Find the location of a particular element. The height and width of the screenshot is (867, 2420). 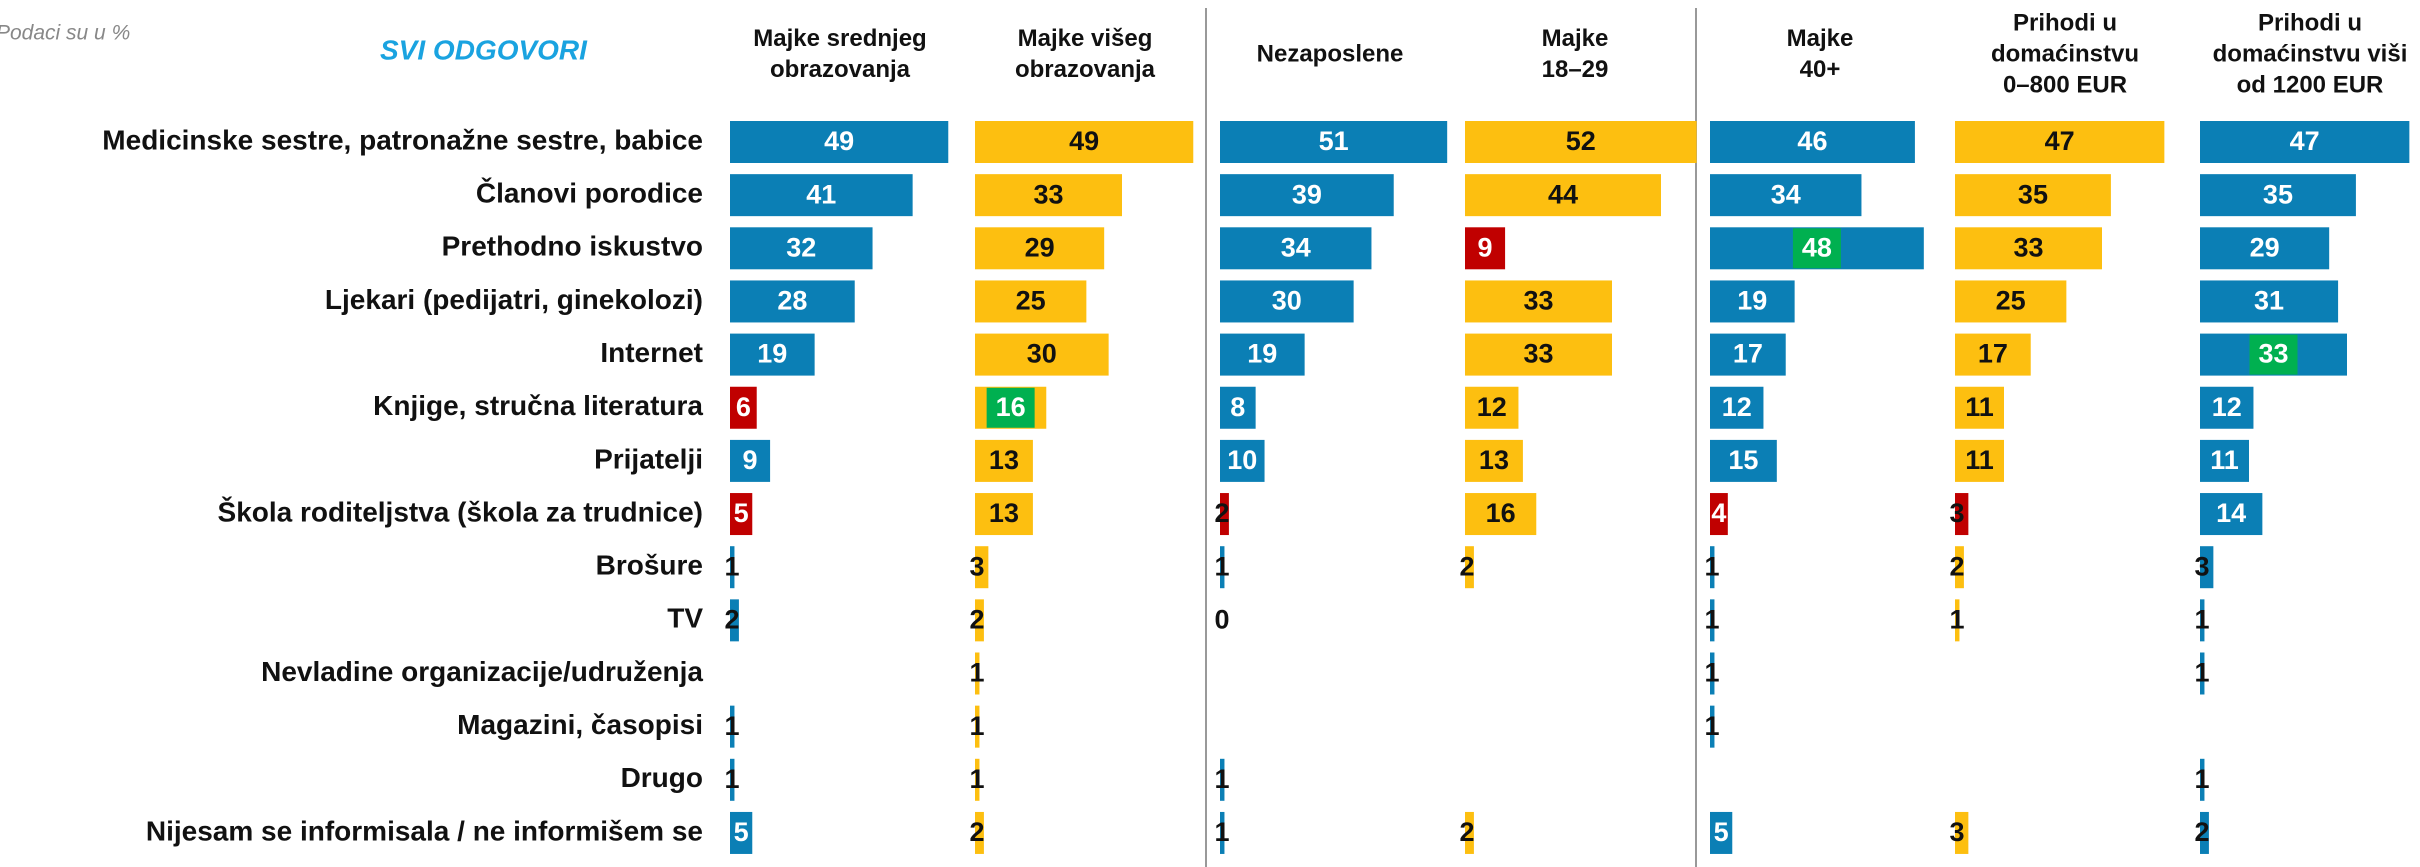

value-label: 47 is located at coordinates (2060, 141).